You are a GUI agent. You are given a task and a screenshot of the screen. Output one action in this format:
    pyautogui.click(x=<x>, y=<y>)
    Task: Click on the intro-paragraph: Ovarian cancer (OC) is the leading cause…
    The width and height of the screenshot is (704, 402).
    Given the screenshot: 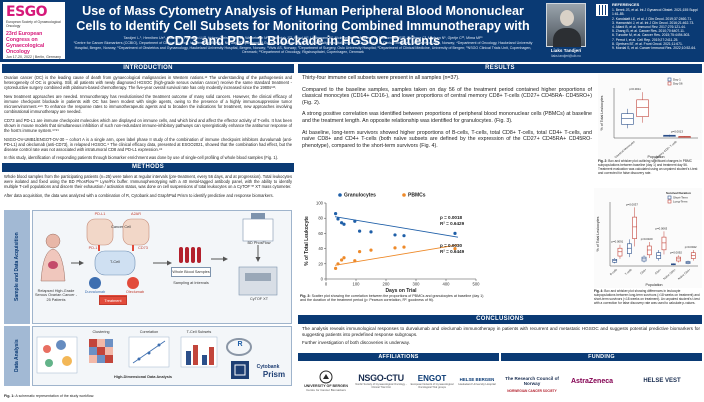 What is the action you would take?
    pyautogui.click(x=148, y=83)
    